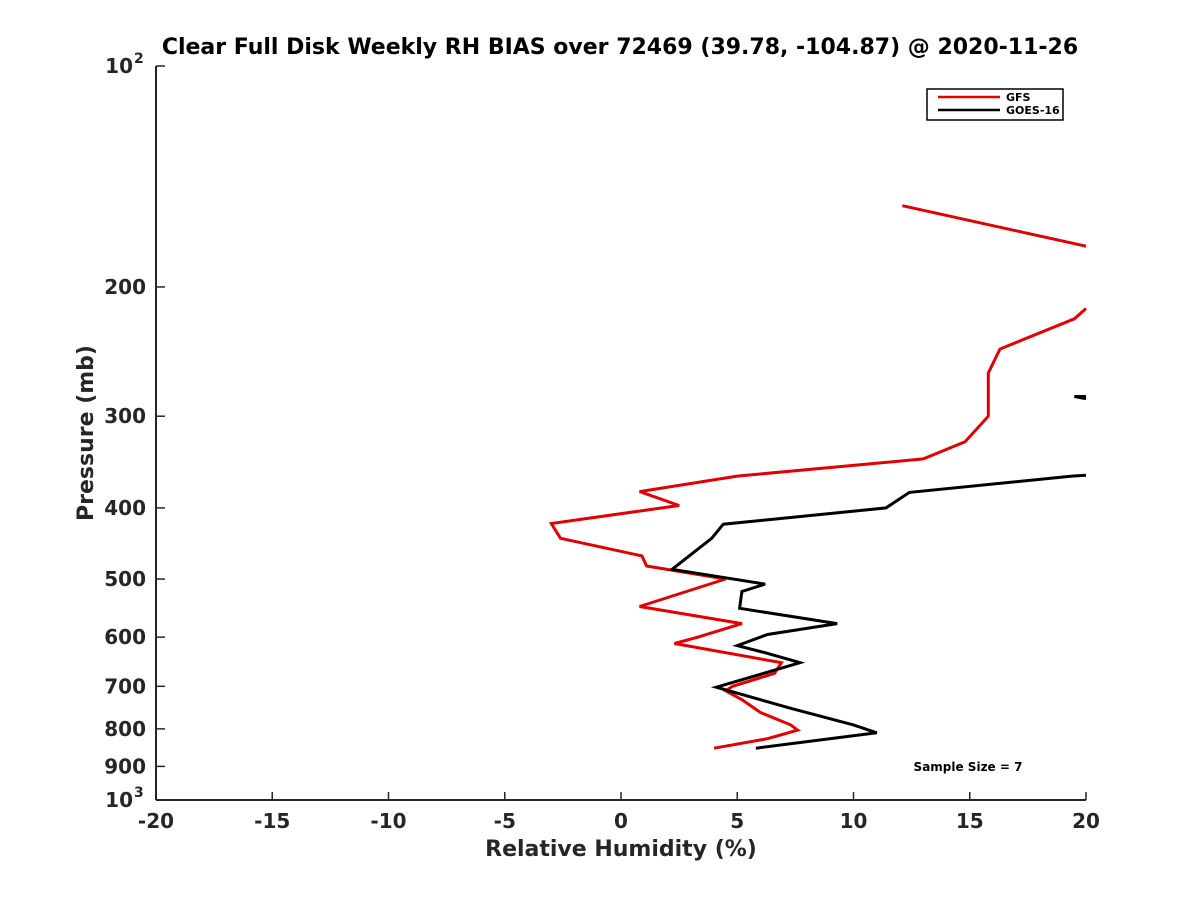  What do you see at coordinates (968, 767) in the screenshot?
I see `sample-size-annotation: Sample Size = 7` at bounding box center [968, 767].